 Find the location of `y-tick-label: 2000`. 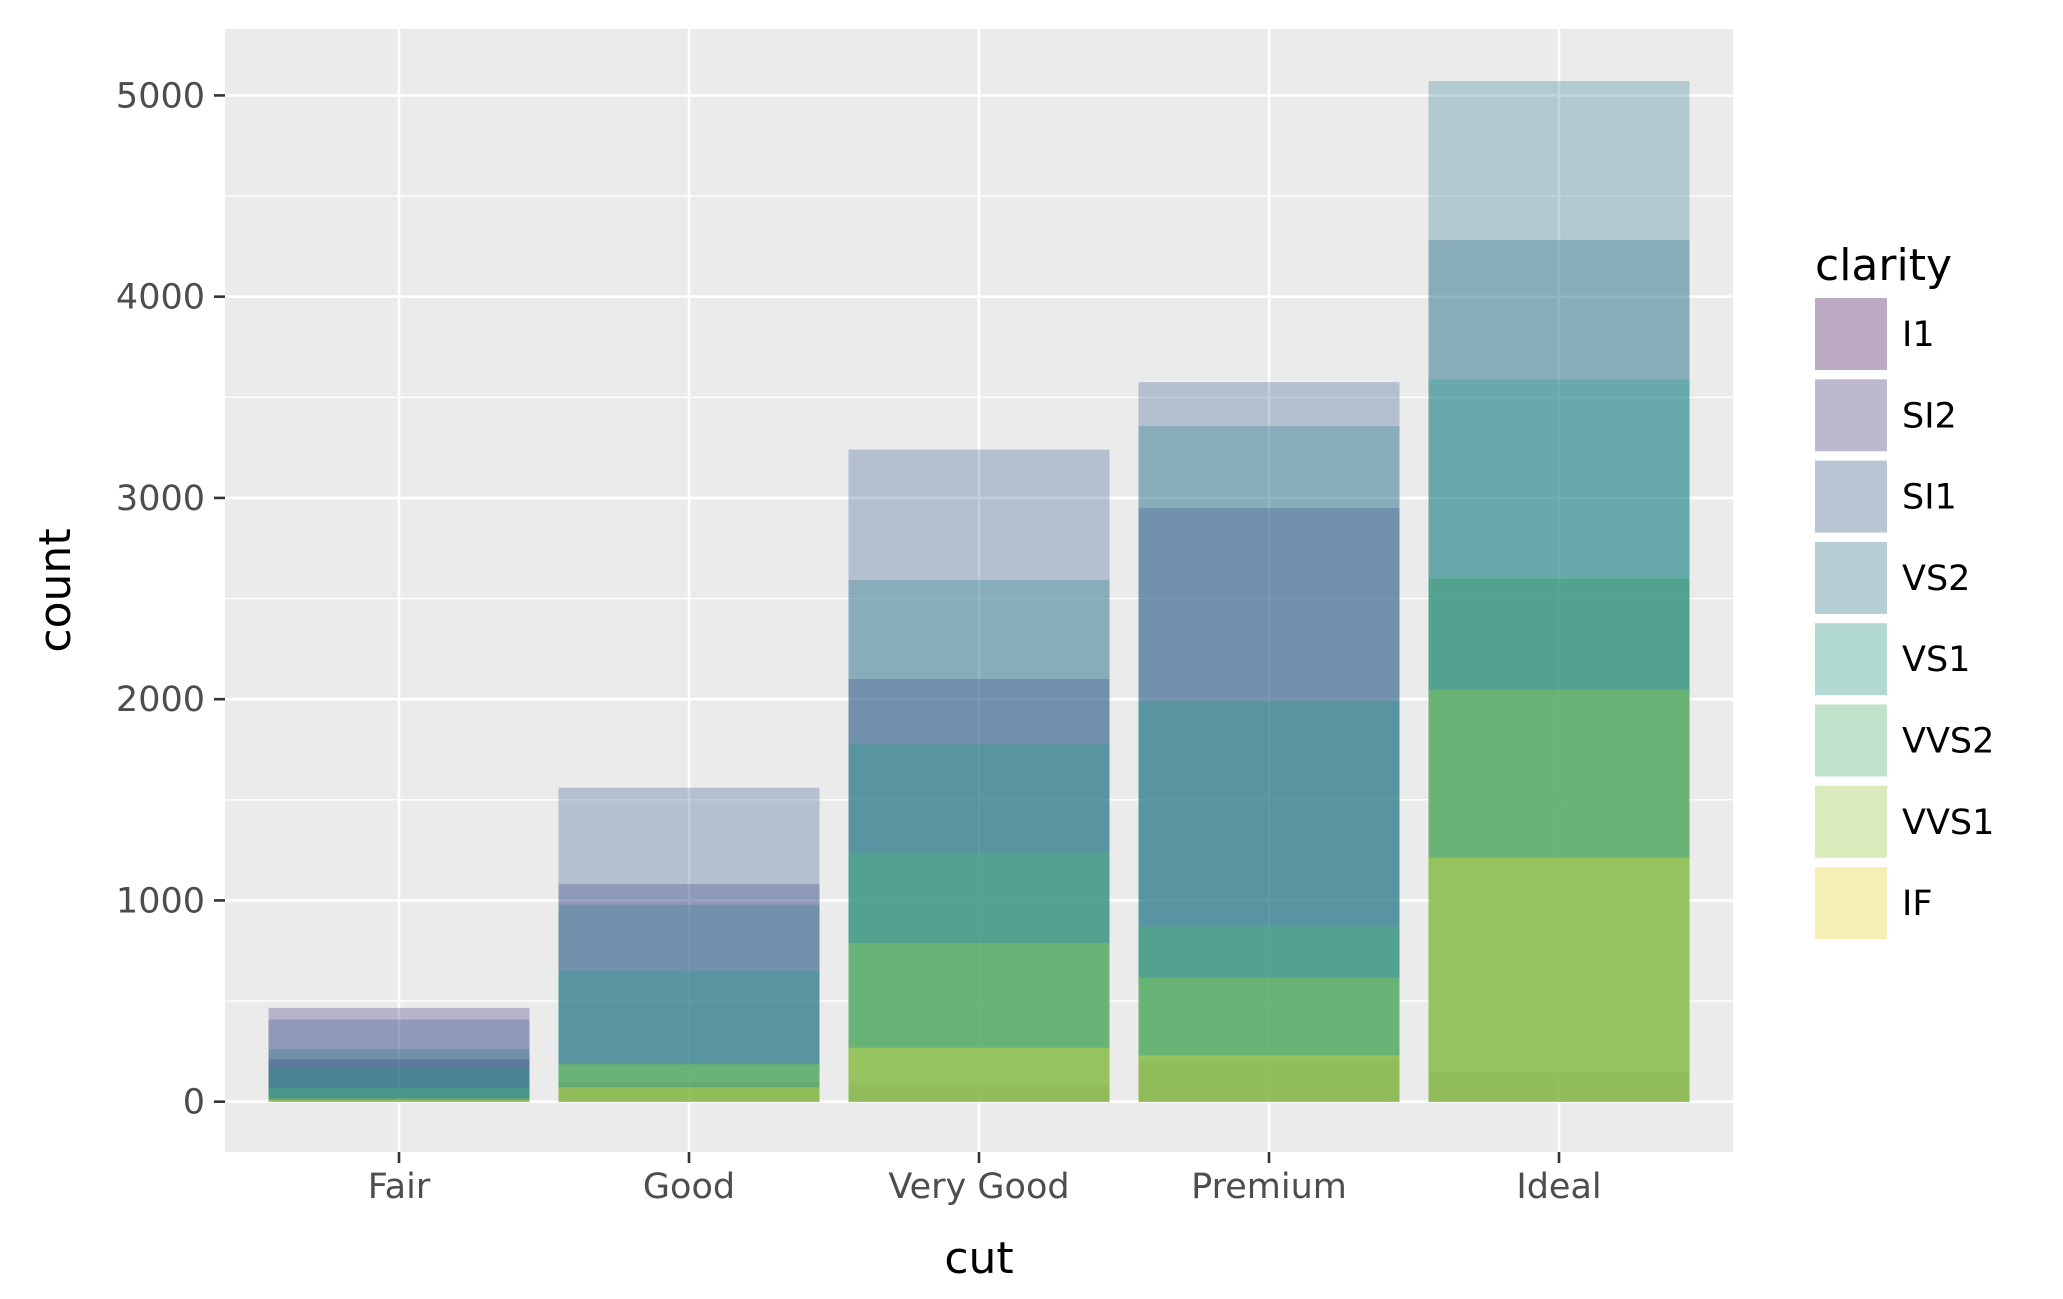

y-tick-label: 2000 is located at coordinates (160, 700).